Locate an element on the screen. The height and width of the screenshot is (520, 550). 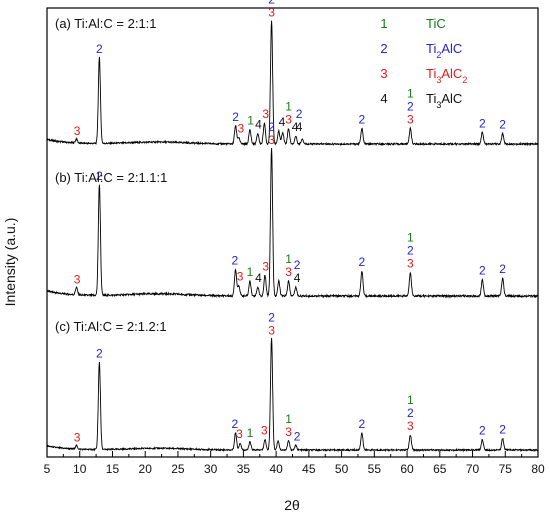
x-tick-label: 60 is located at coordinates (407, 469).